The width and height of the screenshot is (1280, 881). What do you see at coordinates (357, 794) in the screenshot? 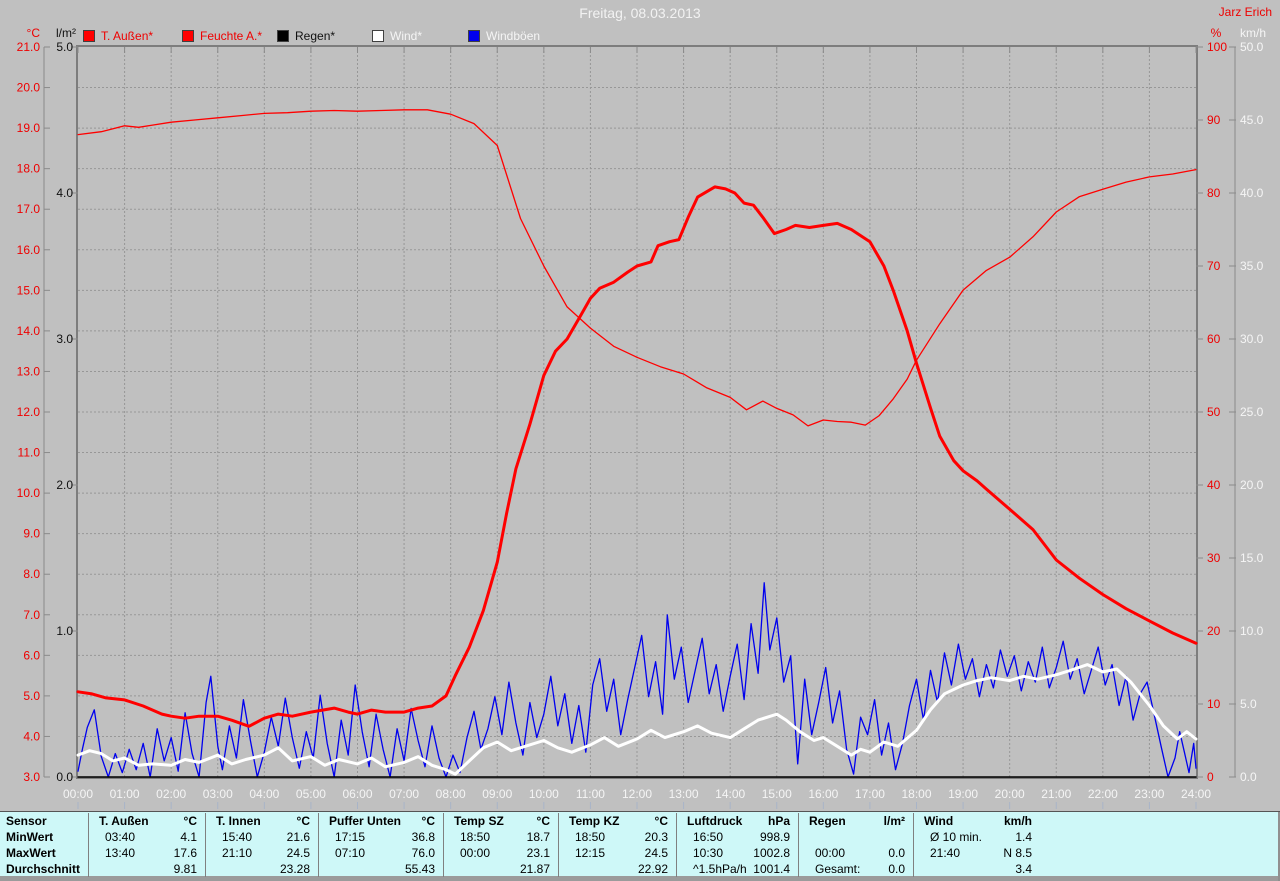
I see `x-tick-label: 06:00` at bounding box center [357, 794].